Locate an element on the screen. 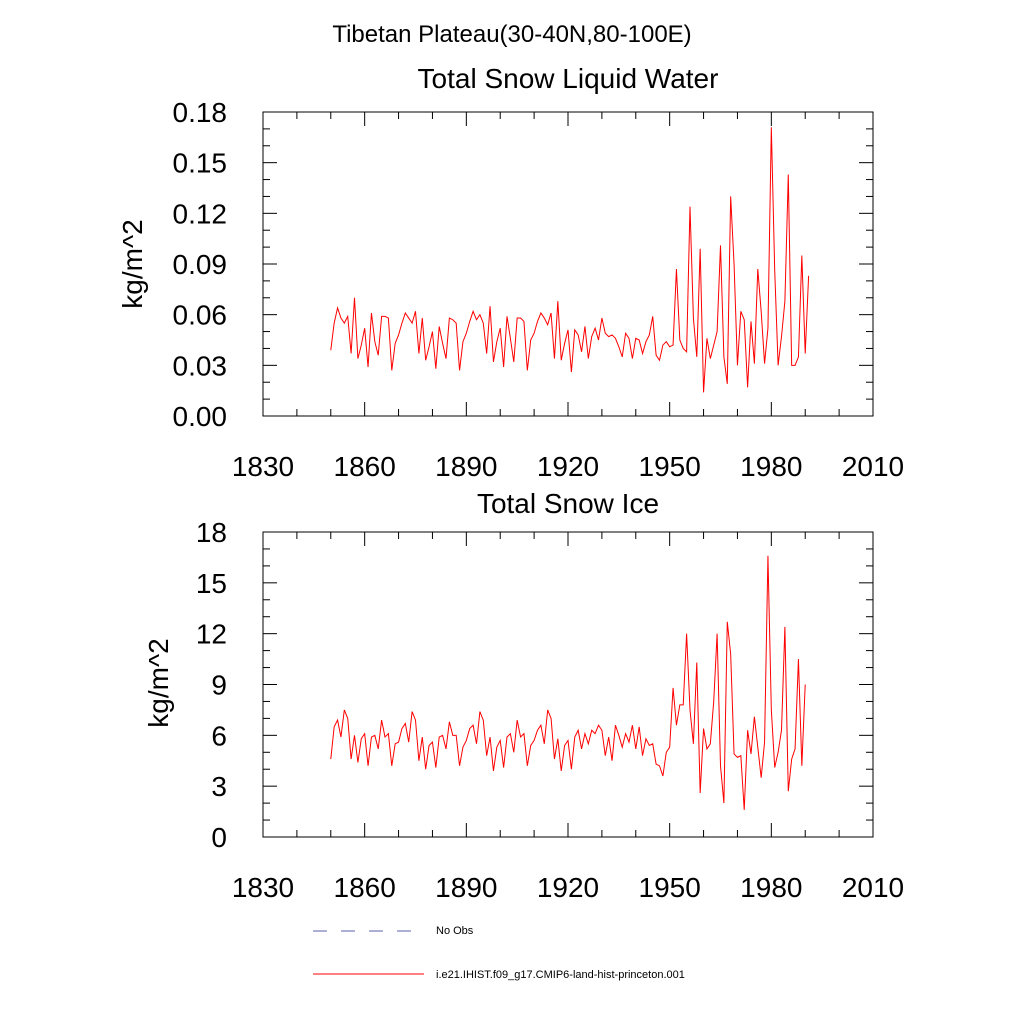 This screenshot has width=1024, height=1024. chart-title: Total Snow Ice is located at coordinates (568, 503).